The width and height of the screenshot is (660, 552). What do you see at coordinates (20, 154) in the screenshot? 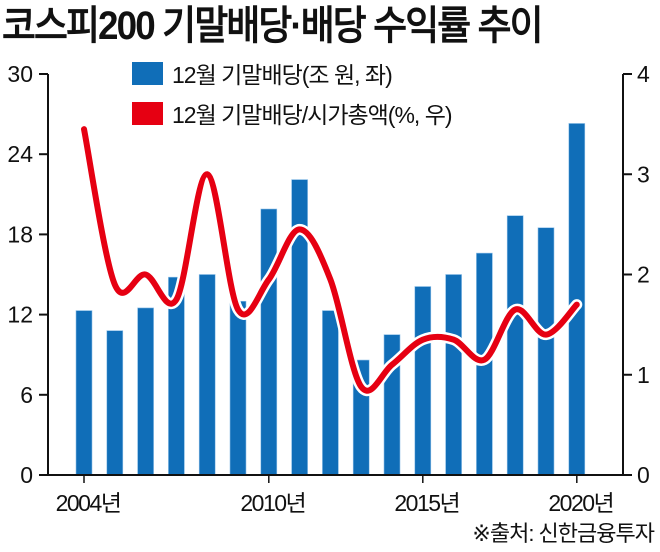
I see `left-tick-label: 24` at bounding box center [20, 154].